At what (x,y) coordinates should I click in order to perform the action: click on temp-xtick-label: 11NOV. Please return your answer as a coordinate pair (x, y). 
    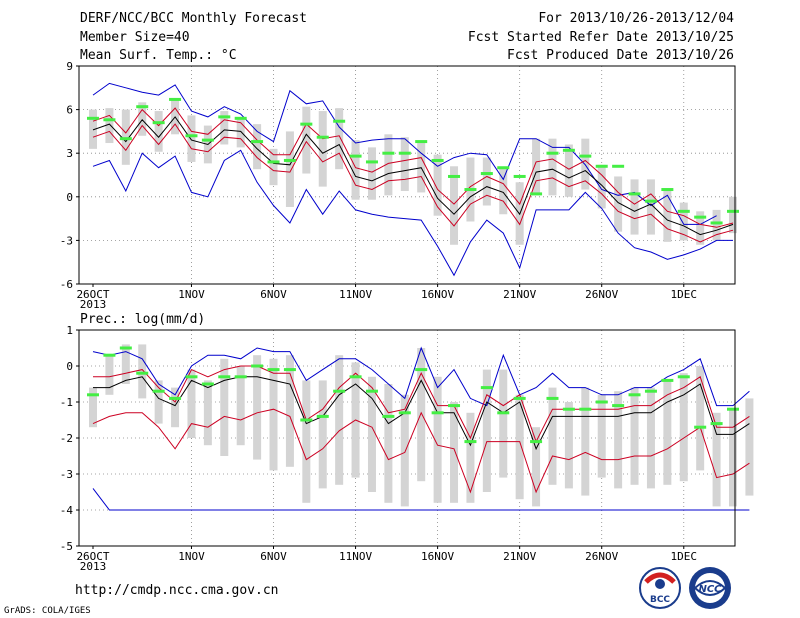
    Looking at the image, I should click on (355, 294).